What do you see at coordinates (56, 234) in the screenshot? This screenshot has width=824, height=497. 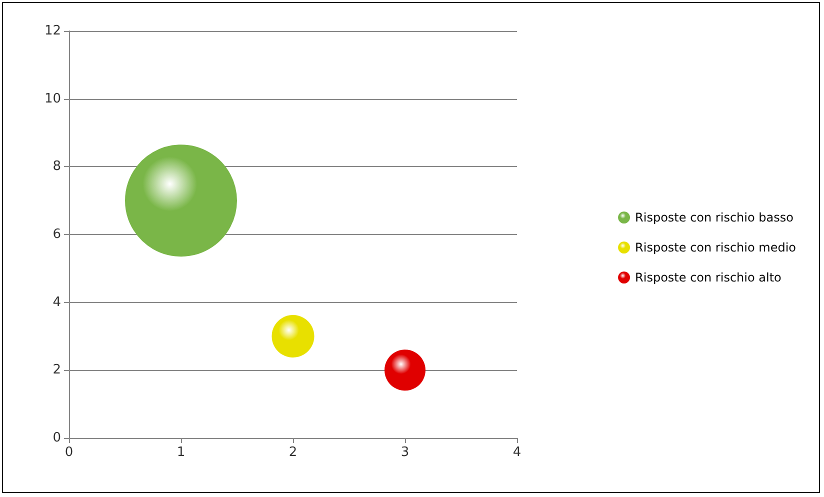 I see `y-tick-label: 6` at bounding box center [56, 234].